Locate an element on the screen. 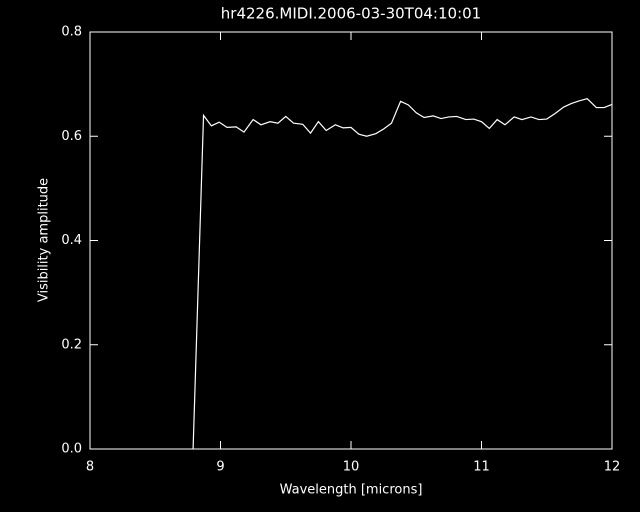 The image size is (640, 512). x-tick-label: 10 is located at coordinates (351, 467).